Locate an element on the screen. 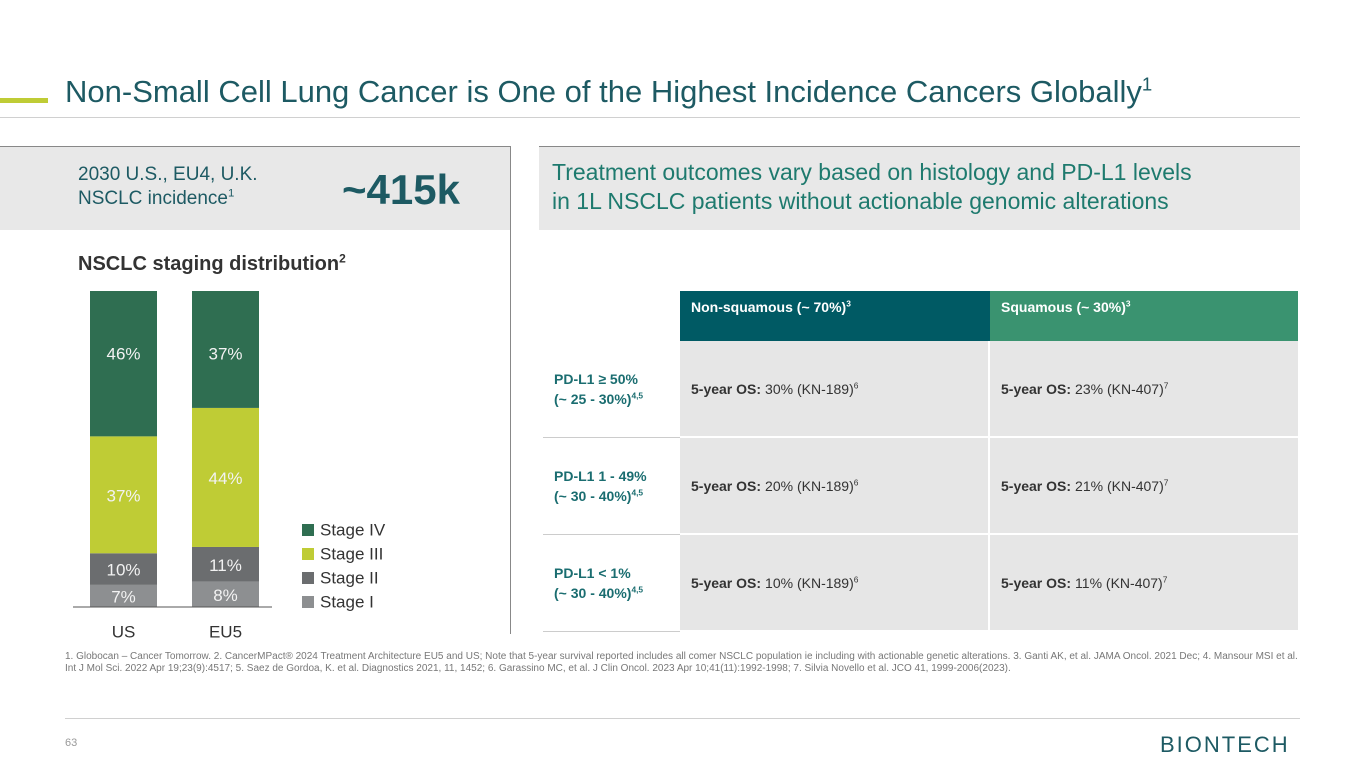 The height and width of the screenshot is (768, 1365). header-text: Squamous (~ 30%) is located at coordinates (1063, 307).